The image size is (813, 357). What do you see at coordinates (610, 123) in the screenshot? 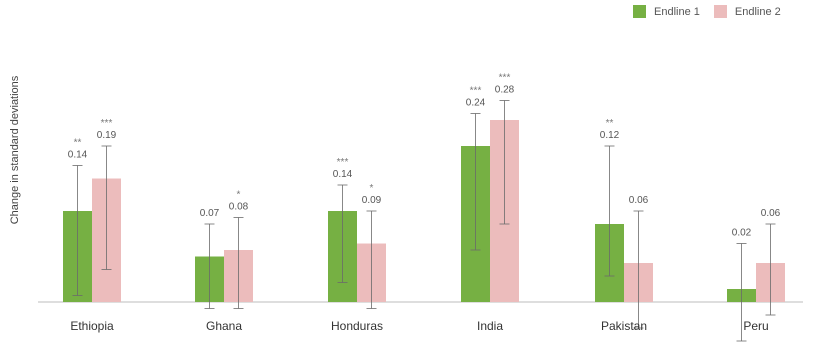
I see `significance-stars-endline-1-pakistan: **` at bounding box center [610, 123].